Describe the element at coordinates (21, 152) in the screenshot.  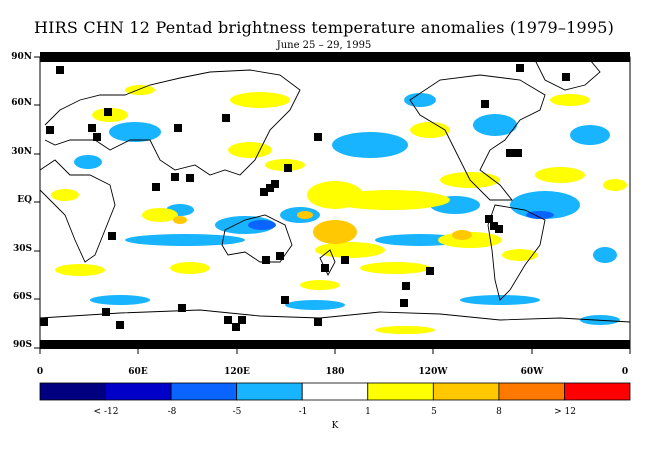
I see `lat-label-30n: 30N` at that location.